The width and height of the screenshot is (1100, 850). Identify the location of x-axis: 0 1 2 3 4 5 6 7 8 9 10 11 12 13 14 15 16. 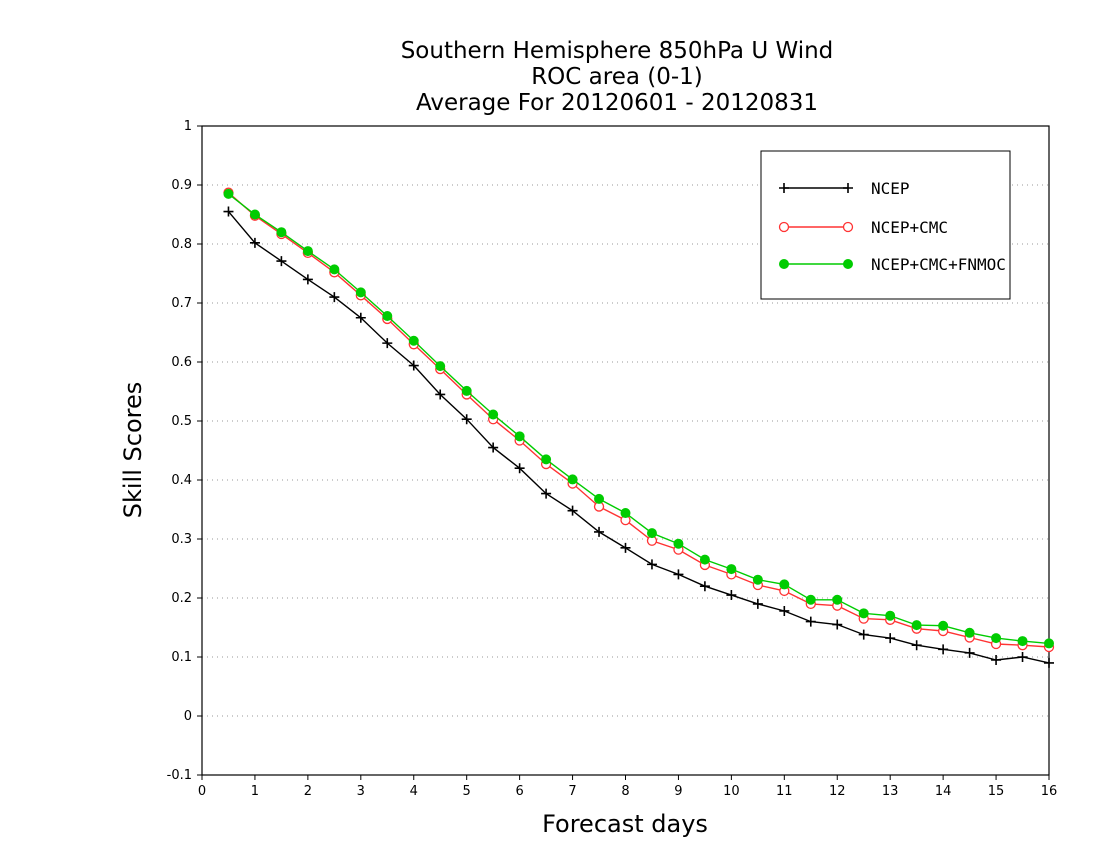
(627, 787).